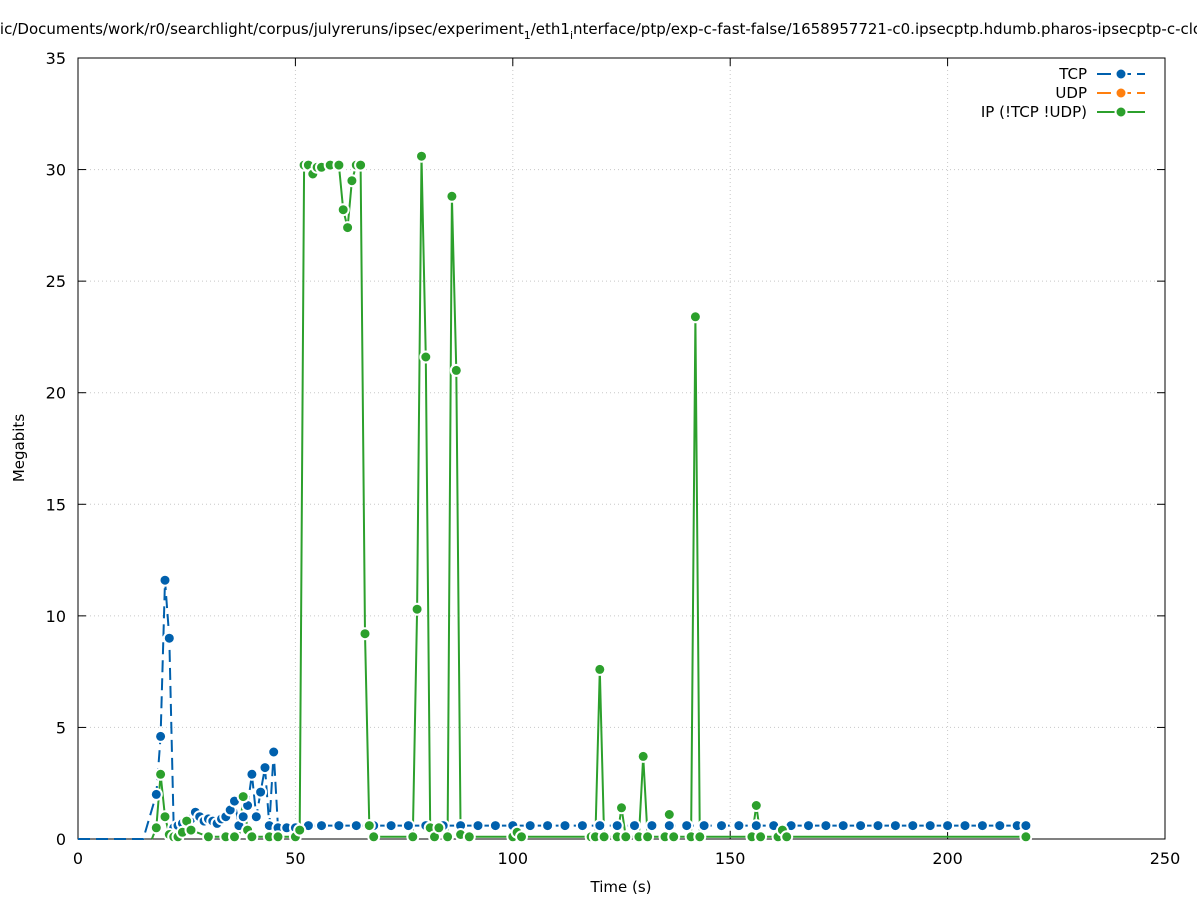  What do you see at coordinates (19, 448) in the screenshot?
I see `y-axis-label: Megabits` at bounding box center [19, 448].